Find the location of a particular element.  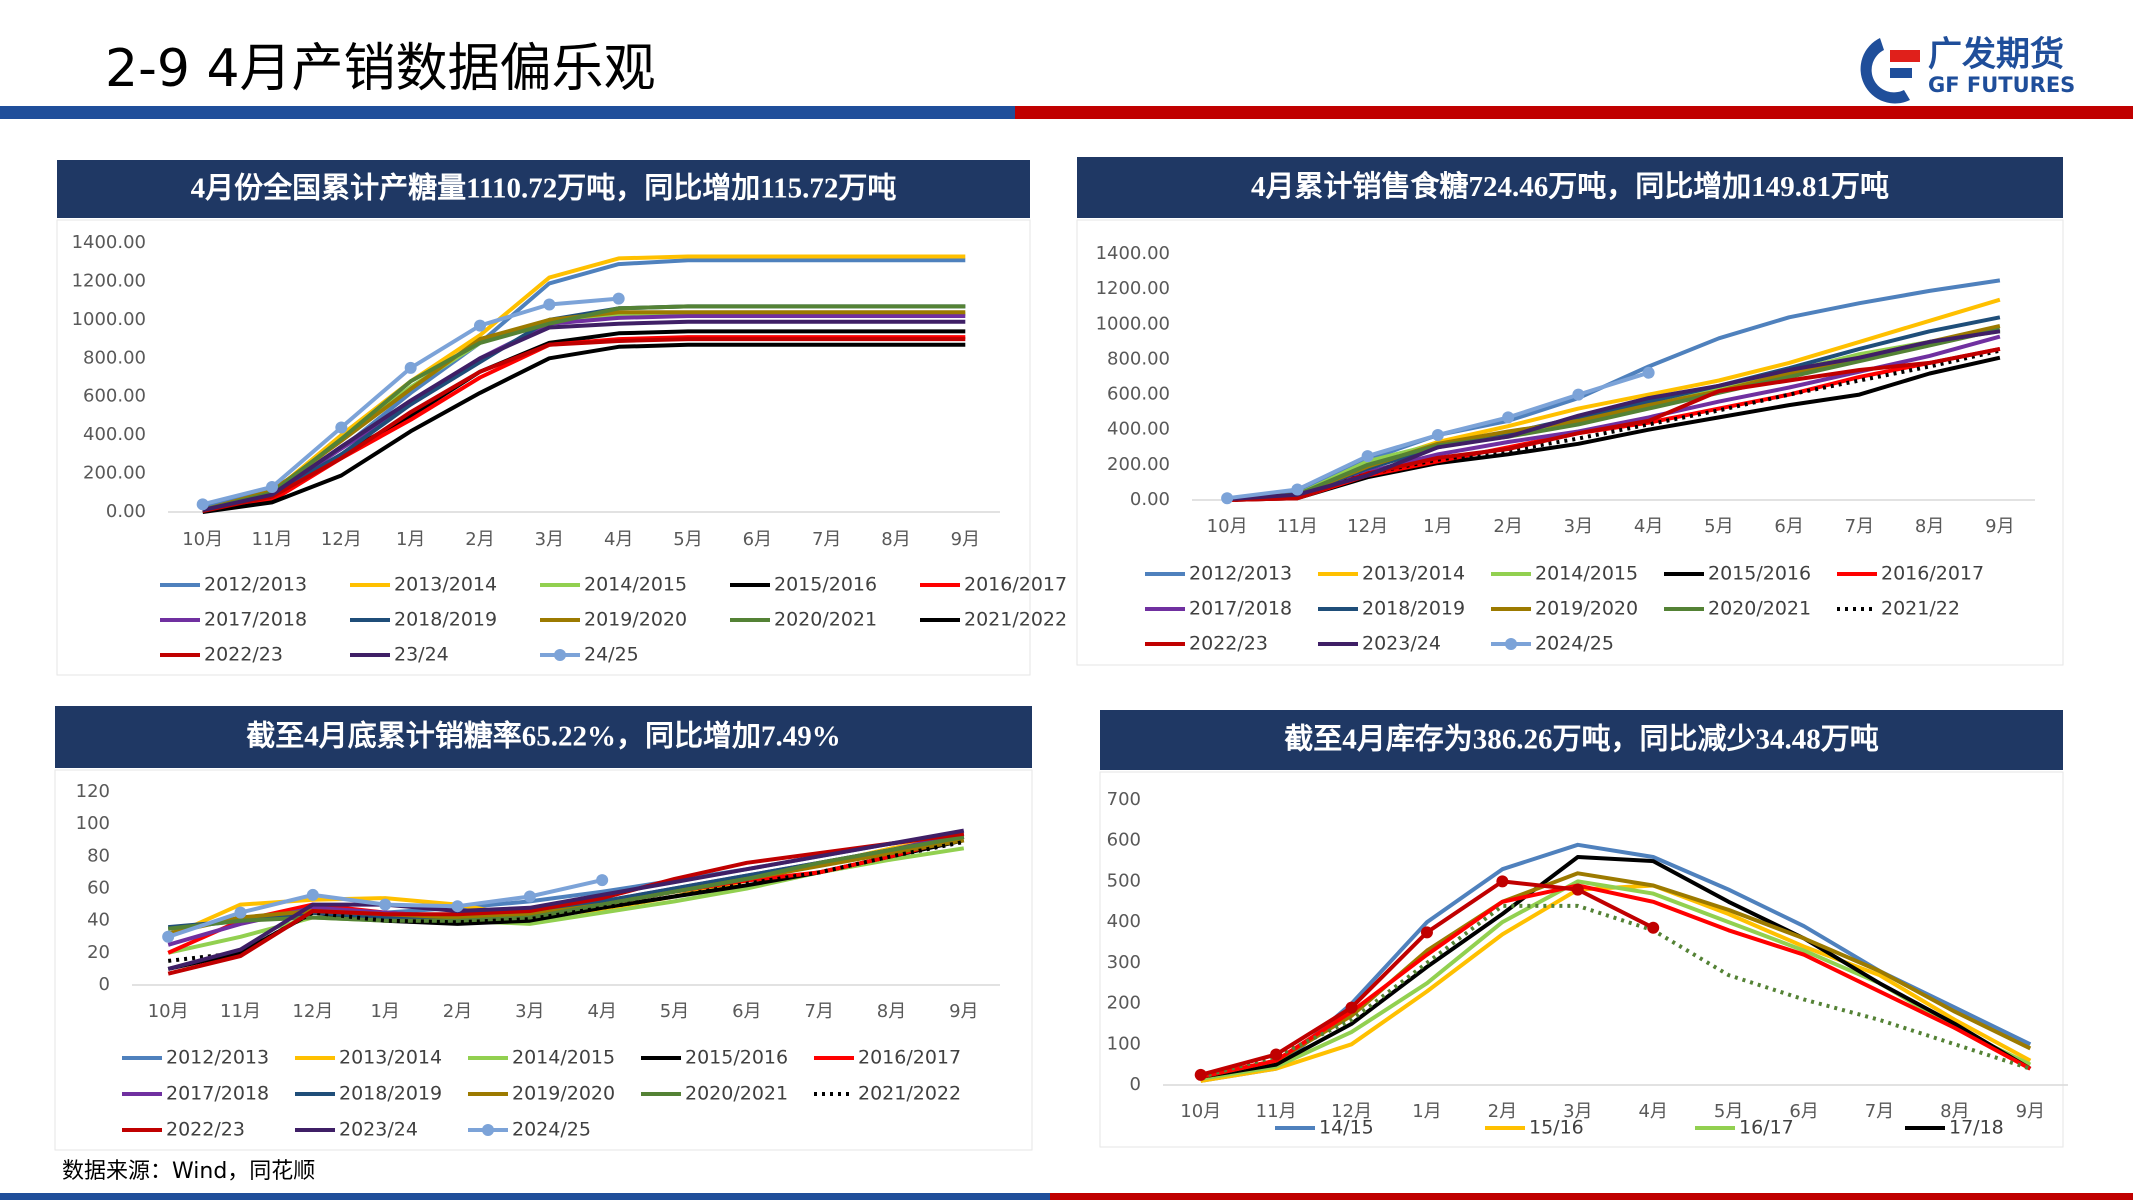

x-tick-label: 9月 is located at coordinates (965, 539).